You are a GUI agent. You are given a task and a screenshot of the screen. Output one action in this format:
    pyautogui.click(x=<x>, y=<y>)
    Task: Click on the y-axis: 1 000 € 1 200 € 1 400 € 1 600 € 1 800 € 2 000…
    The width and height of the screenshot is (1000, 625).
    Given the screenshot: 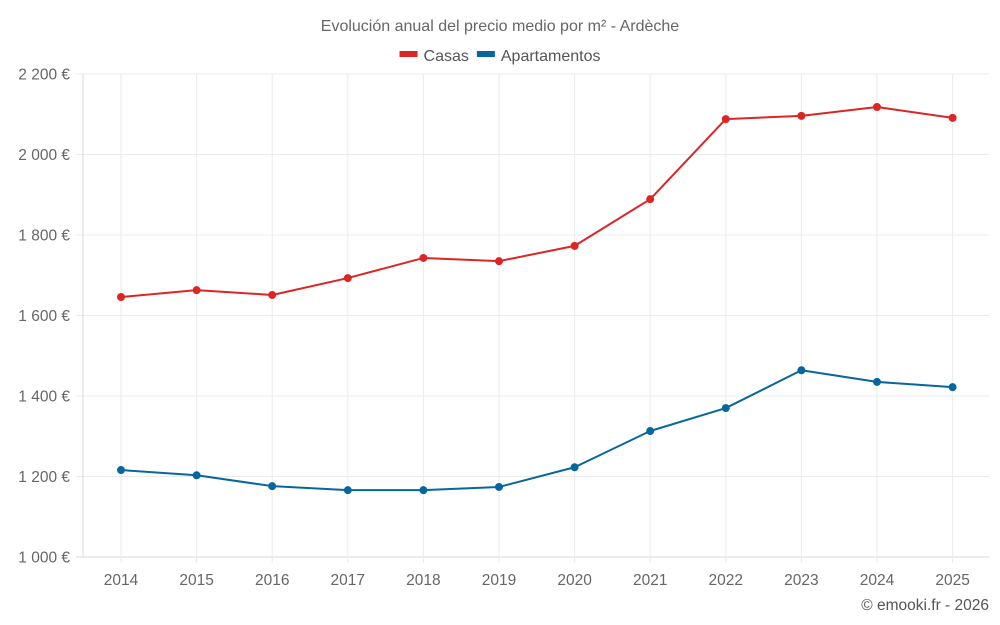 What is the action you would take?
    pyautogui.click(x=51, y=317)
    